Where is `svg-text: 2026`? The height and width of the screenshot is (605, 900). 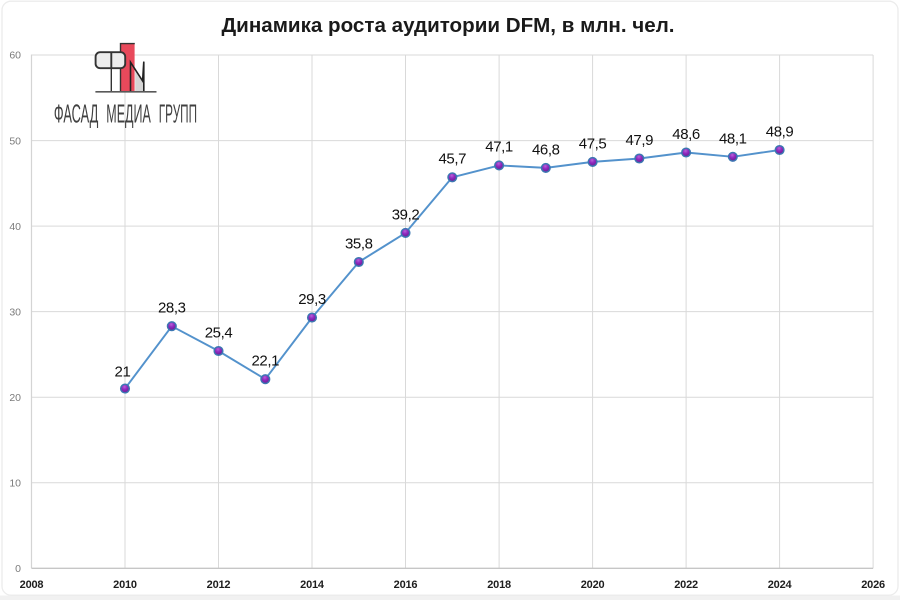
svg-text: 2026 is located at coordinates (873, 585).